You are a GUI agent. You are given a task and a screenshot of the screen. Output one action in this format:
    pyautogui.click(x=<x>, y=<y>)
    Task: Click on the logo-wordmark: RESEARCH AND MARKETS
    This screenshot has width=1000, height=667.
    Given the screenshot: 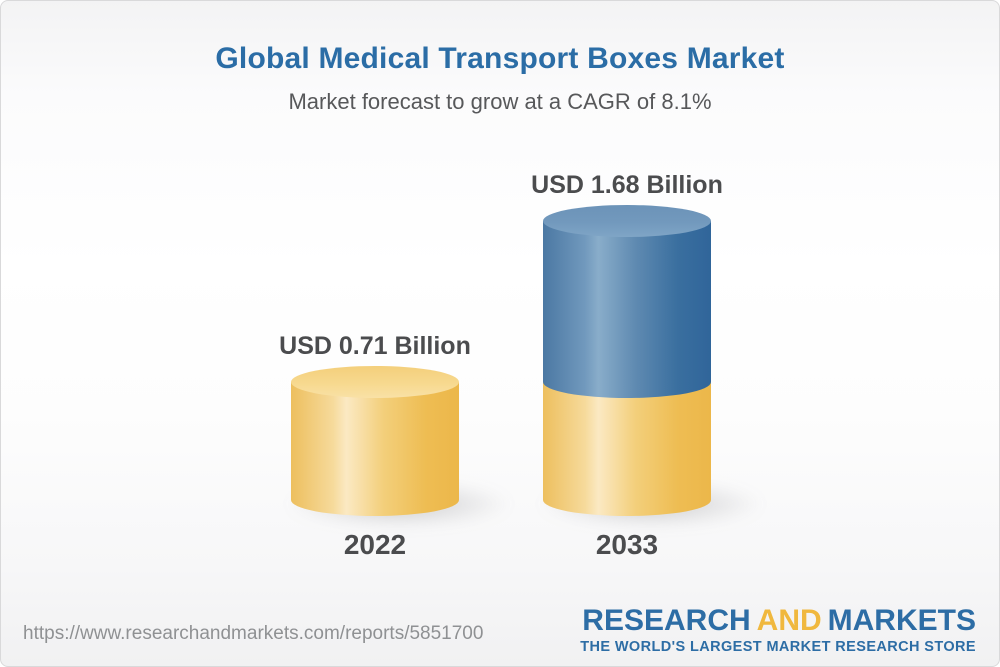 What is the action you would take?
    pyautogui.click(x=778, y=621)
    